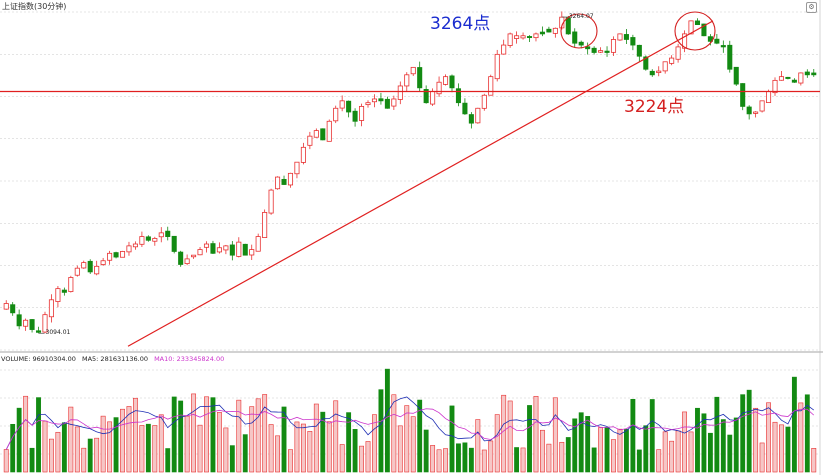 The image size is (823, 475). What do you see at coordinates (581, 17) in the screenshot?
I see `high-value-label: 3264.07` at bounding box center [581, 17].